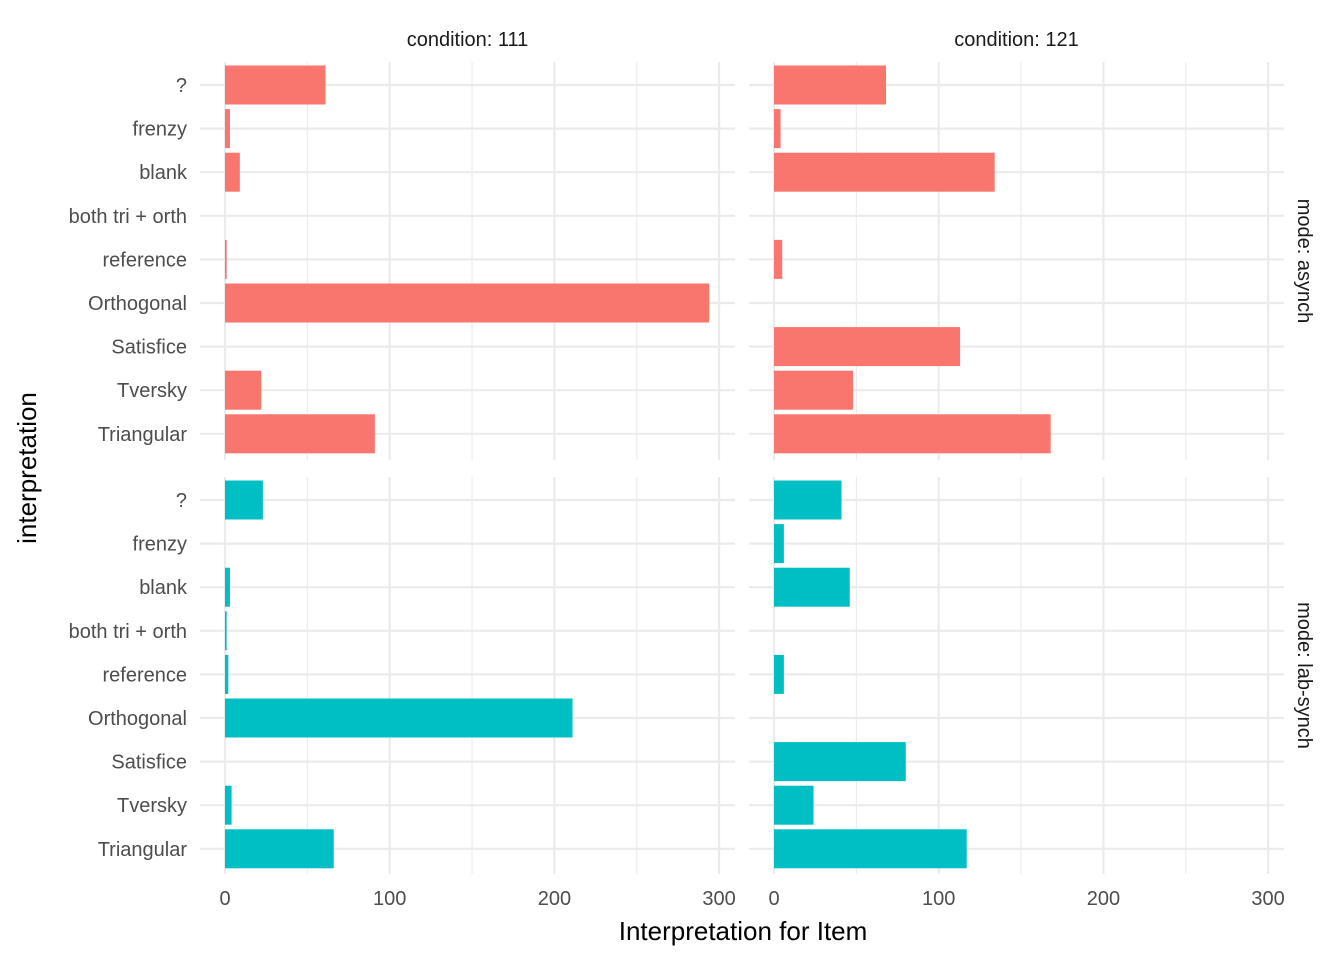 This screenshot has height=960, width=1344. Describe the element at coordinates (27, 468) in the screenshot. I see `y-axis-title: interpretation` at that location.